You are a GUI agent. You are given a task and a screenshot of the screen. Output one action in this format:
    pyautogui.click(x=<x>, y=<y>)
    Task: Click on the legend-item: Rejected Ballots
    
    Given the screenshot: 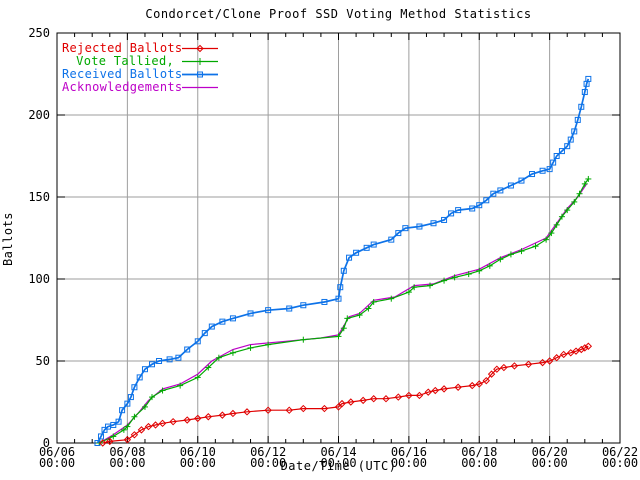 What is the action you would take?
    pyautogui.click(x=140, y=46)
    